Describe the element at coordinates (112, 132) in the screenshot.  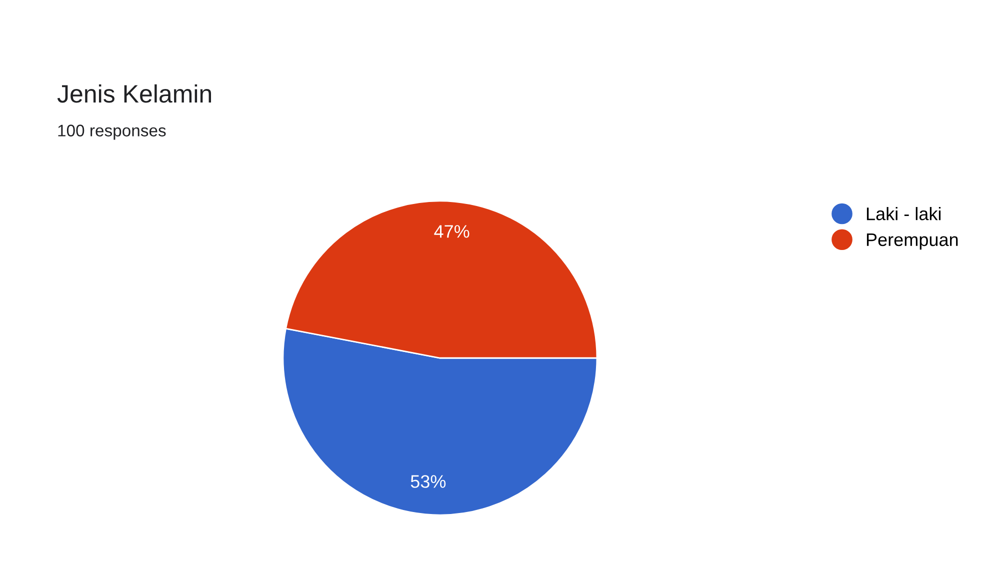
I see `text: 100 responses` at that location.